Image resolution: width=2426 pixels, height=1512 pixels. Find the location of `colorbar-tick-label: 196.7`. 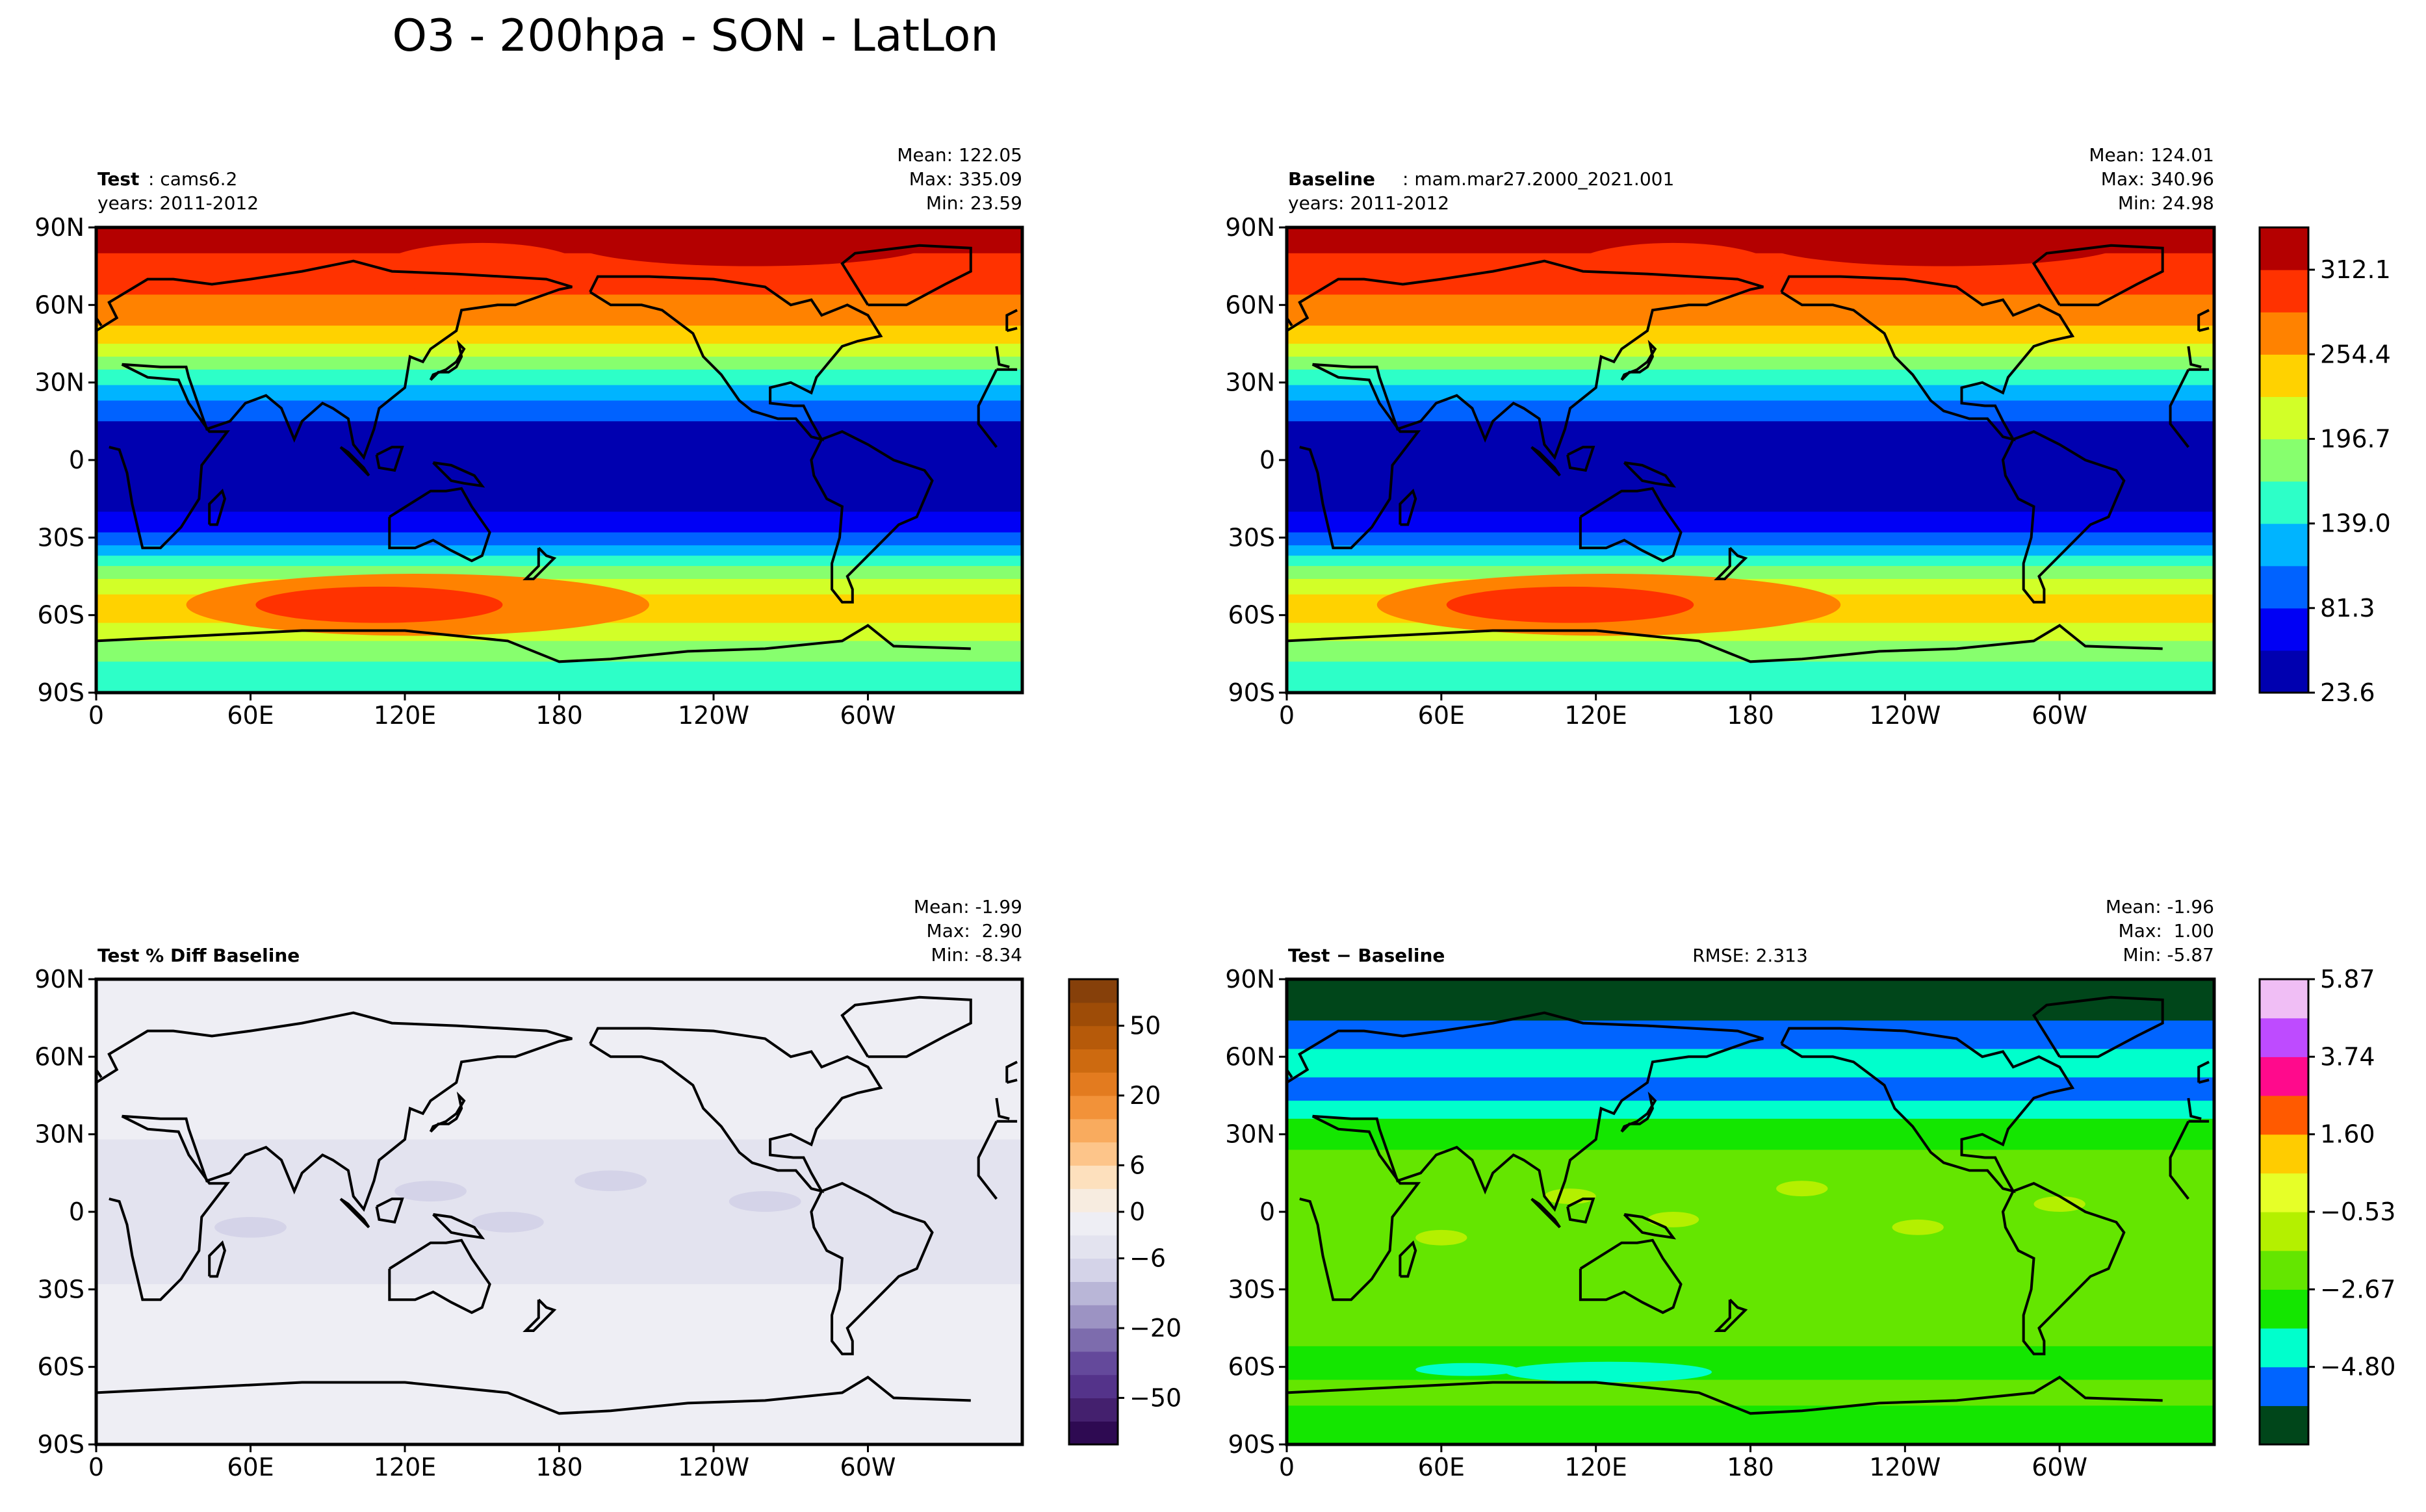

colorbar-tick-label: 196.7 is located at coordinates (2355, 438).